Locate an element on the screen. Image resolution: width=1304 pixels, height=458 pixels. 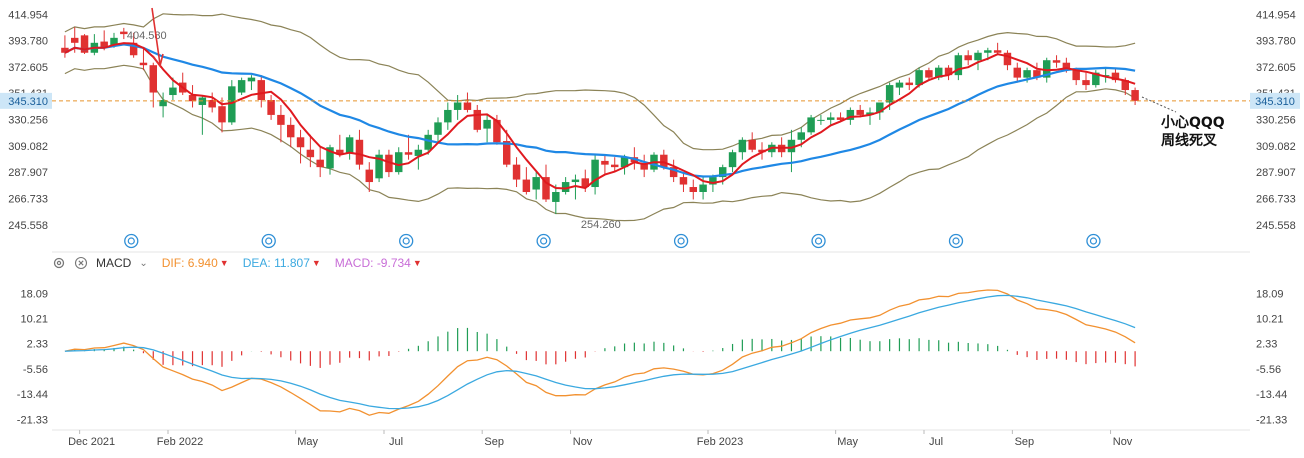
x-tick-label: May is located at coordinates (847, 442).